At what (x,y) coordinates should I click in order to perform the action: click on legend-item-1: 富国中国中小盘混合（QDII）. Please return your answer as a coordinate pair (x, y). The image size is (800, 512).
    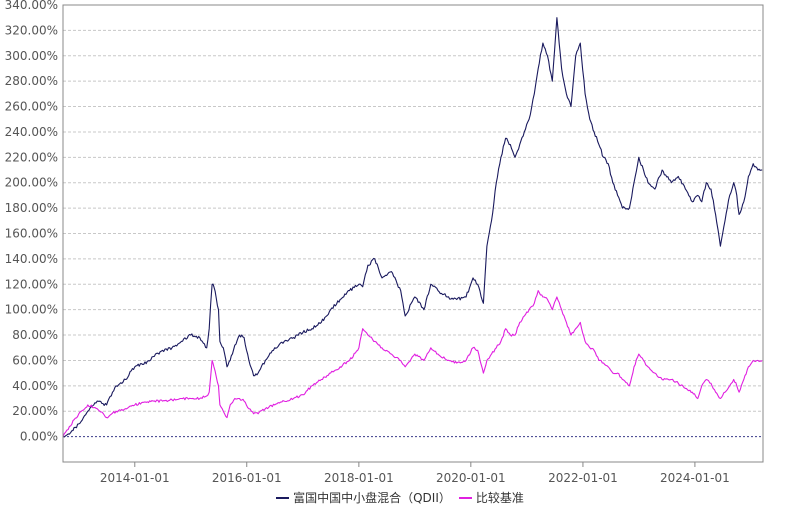
    Looking at the image, I should click on (363, 497).